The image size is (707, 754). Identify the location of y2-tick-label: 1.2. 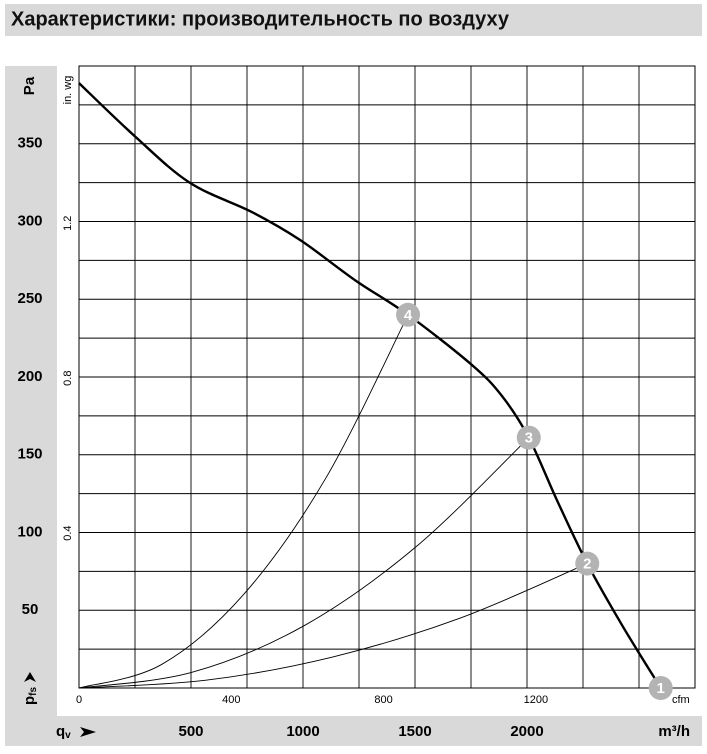
(68, 223).